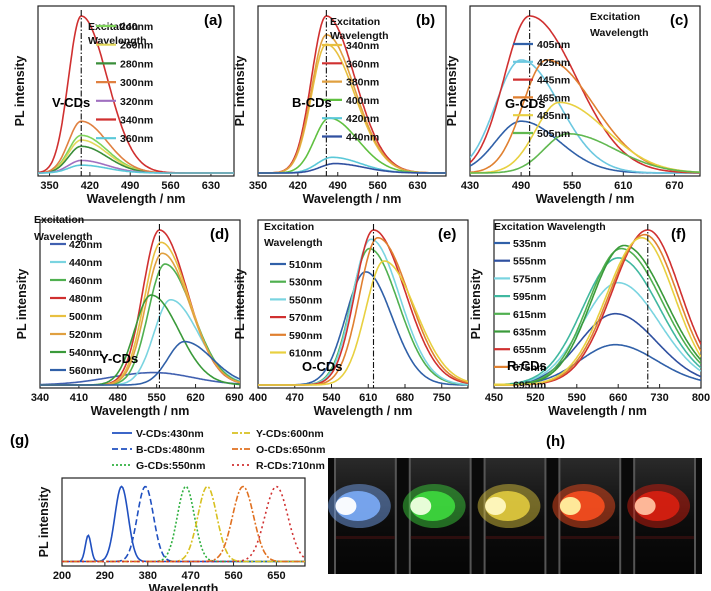  Describe the element at coordinates (362, 83) in the screenshot. I see `legend-label: 380nm` at that location.